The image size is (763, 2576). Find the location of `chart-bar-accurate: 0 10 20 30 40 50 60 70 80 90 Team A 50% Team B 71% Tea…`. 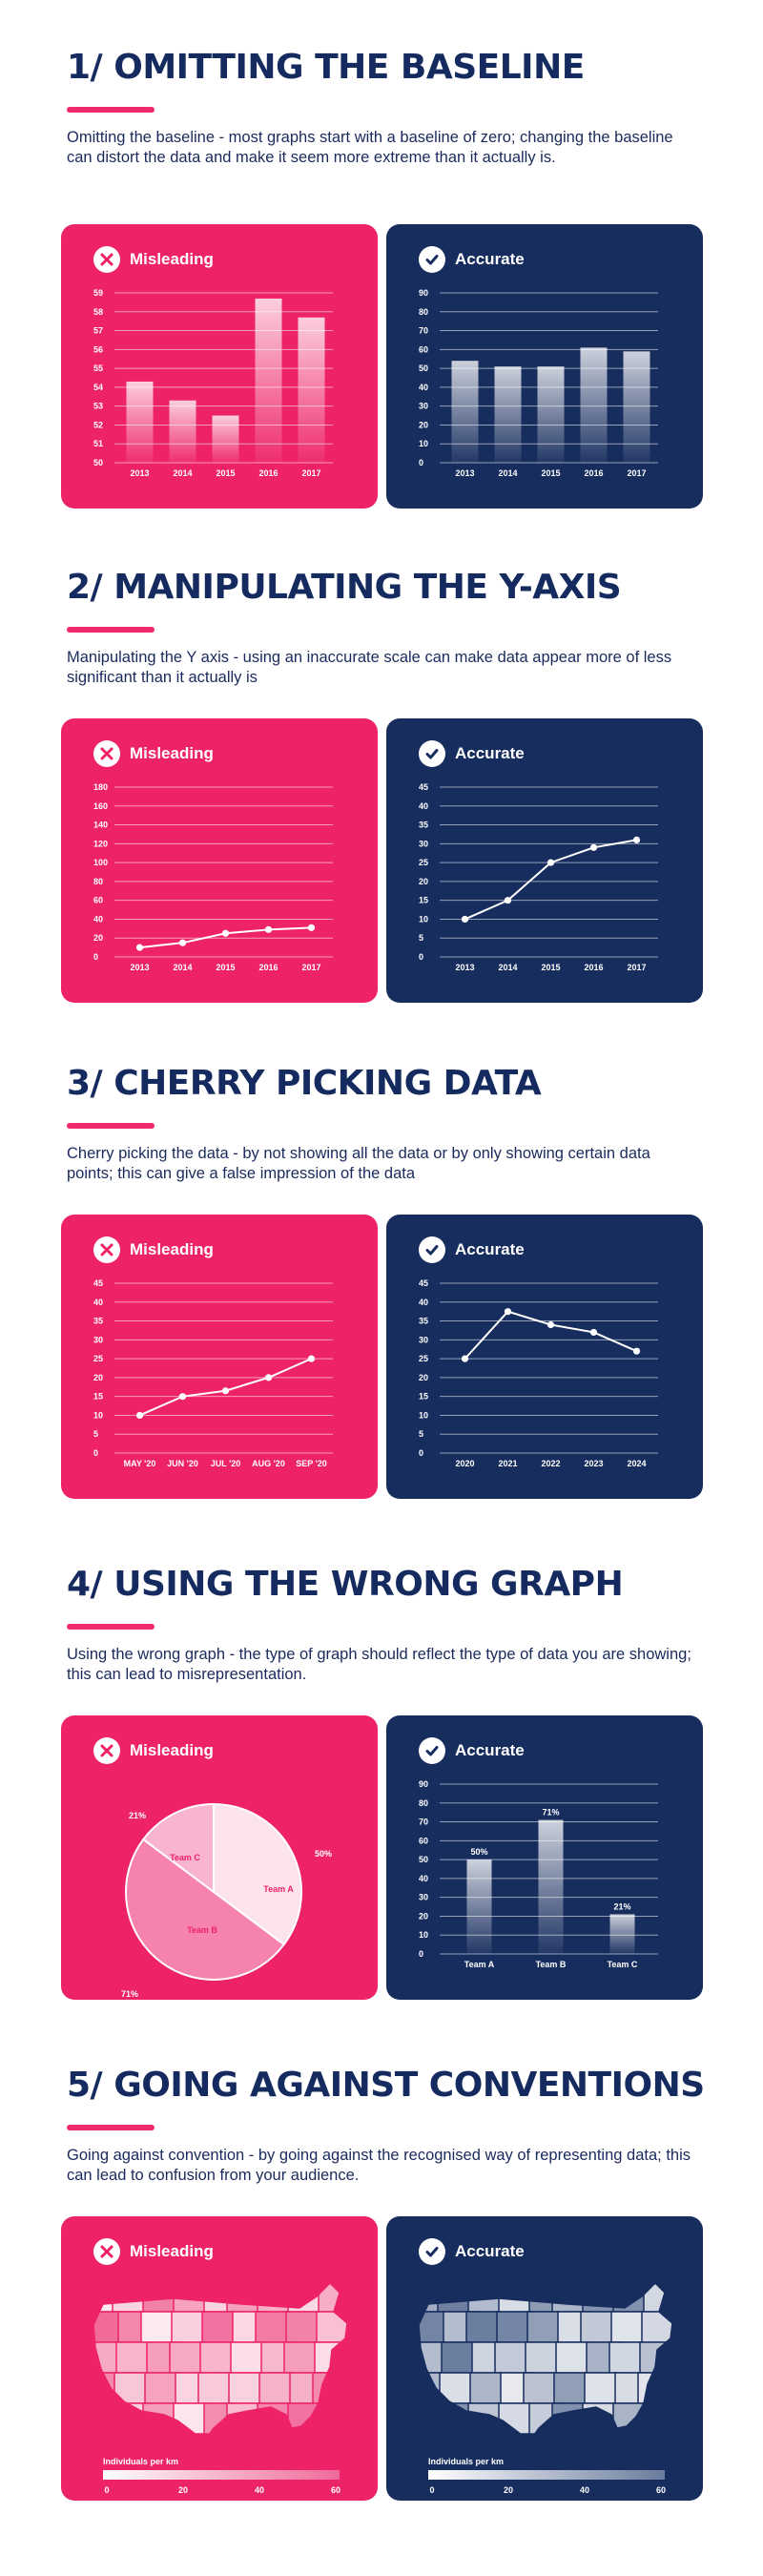

chart-bar-accurate: 0 10 20 30 40 50 60 70 80 90 Team A 50% Team B 71% Tea… is located at coordinates (538, 1874).